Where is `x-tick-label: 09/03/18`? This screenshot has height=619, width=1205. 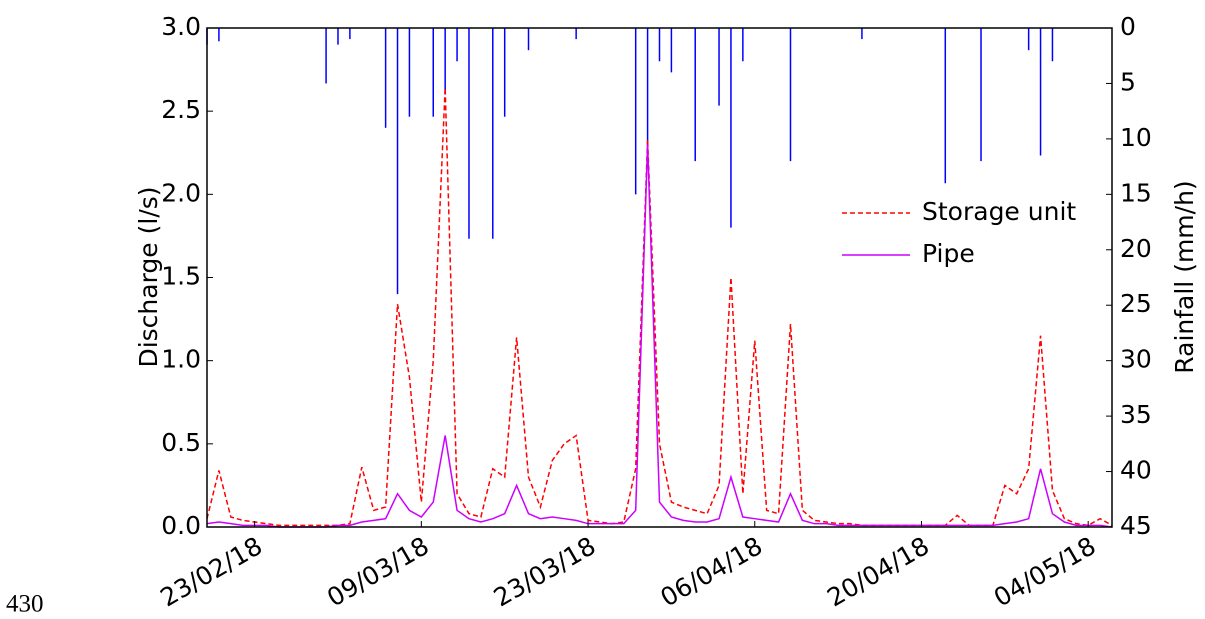 x-tick-label: 09/03/18 is located at coordinates (378, 571).